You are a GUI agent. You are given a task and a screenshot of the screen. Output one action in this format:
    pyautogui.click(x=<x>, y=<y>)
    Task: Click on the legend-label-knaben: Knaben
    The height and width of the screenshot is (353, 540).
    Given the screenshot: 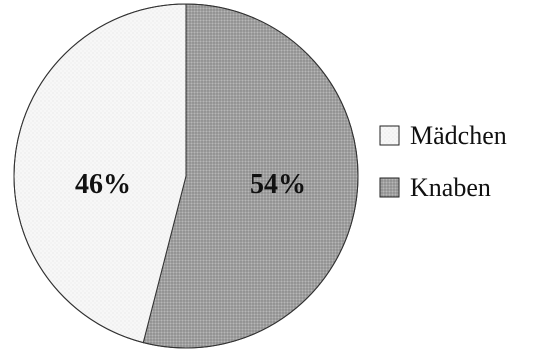 What is the action you would take?
    pyautogui.click(x=450, y=187)
    